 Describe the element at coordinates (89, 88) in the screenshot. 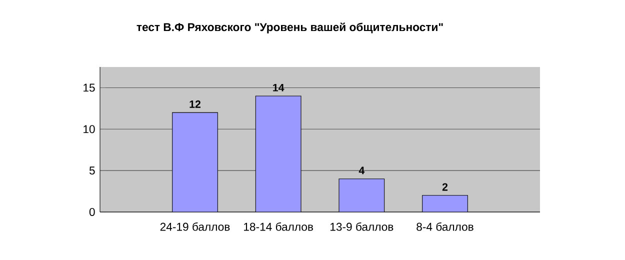

I see `y-tick-label: 15` at that location.